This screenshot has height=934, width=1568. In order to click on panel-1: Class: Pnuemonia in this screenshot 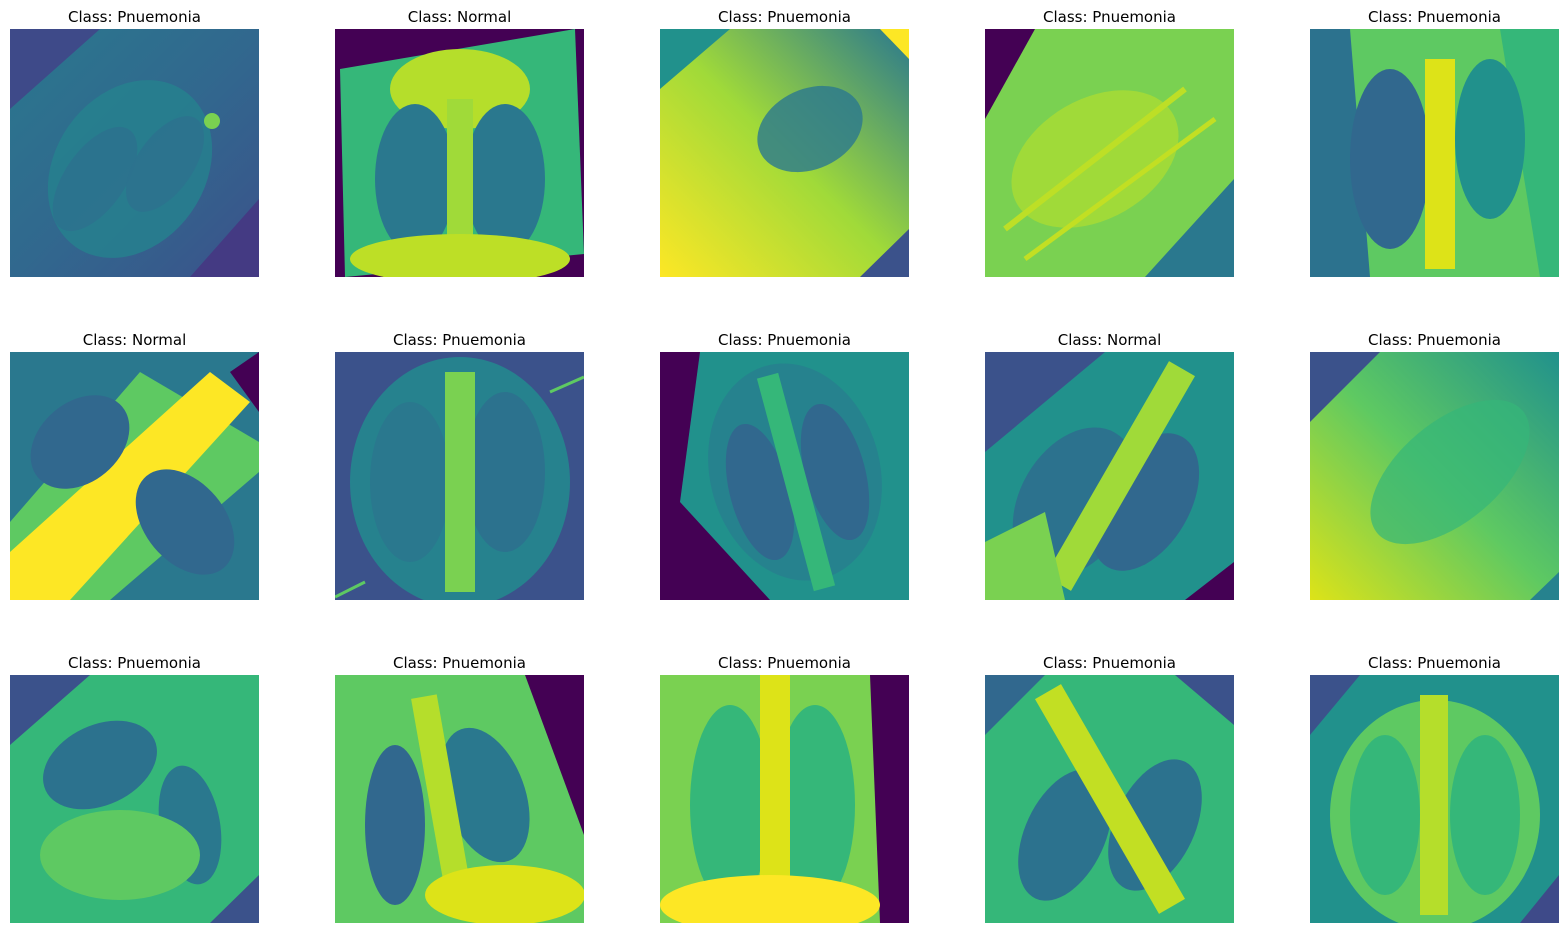, I will do `click(134, 141)`.